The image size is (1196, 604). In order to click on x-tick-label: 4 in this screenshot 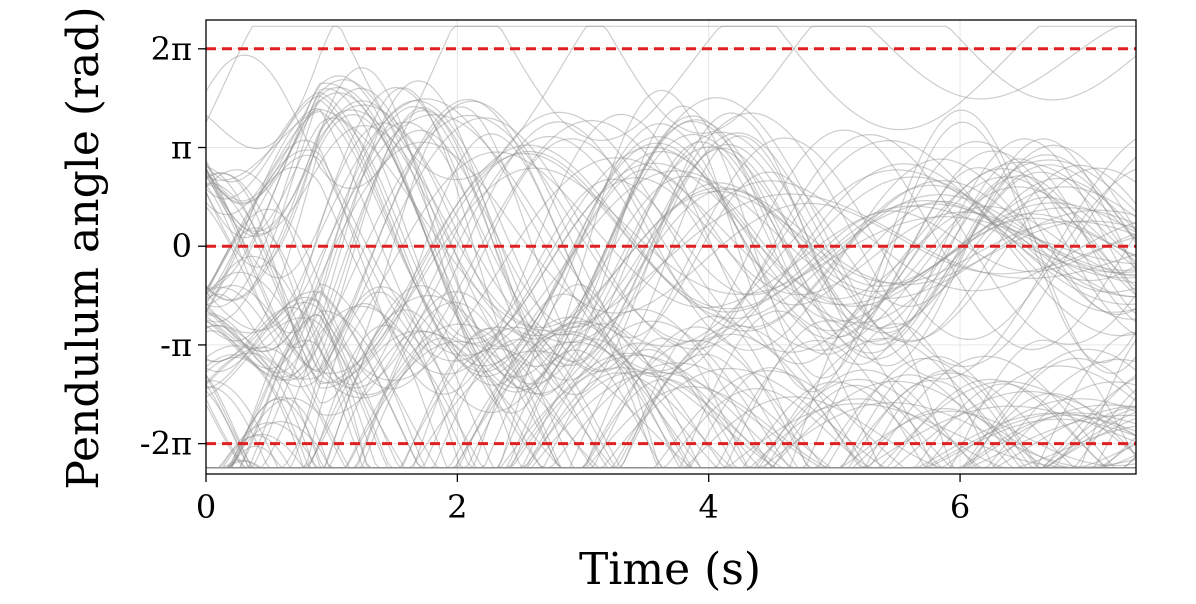, I will do `click(709, 507)`.